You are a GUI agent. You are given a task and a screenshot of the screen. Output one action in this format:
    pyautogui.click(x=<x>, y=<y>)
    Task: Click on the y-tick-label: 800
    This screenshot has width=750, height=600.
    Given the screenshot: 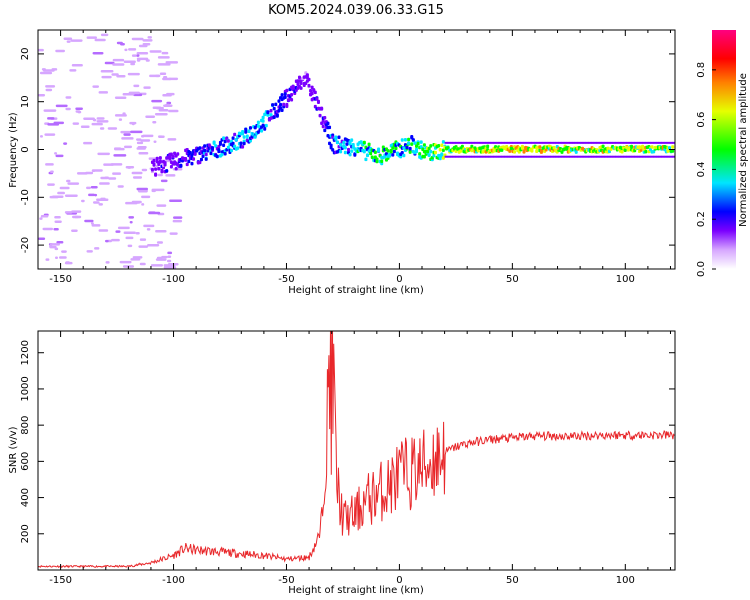 What is the action you would take?
    pyautogui.click(x=25, y=425)
    